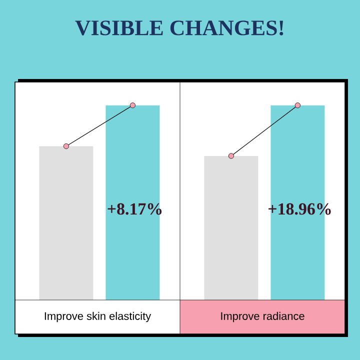  Describe the element at coordinates (262, 317) in the screenshot. I see `x-axis-title: Improve radiance` at that location.